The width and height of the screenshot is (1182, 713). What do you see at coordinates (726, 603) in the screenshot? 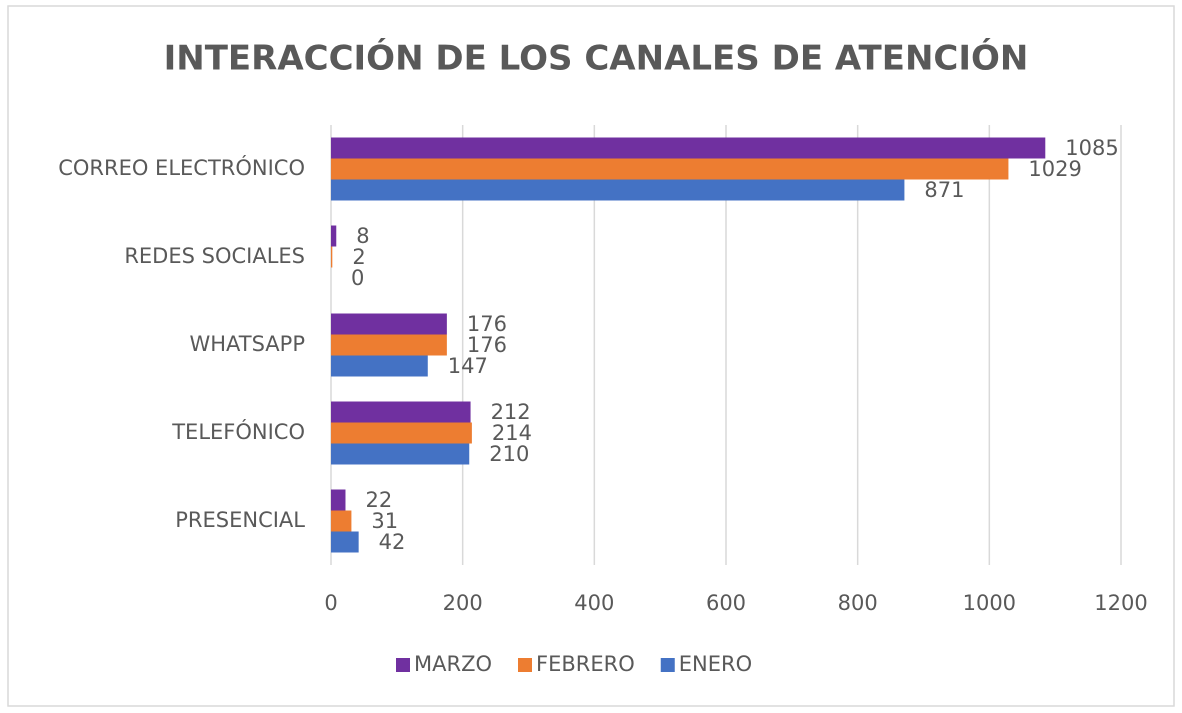
I see `x-tick-label: 600` at bounding box center [726, 603].